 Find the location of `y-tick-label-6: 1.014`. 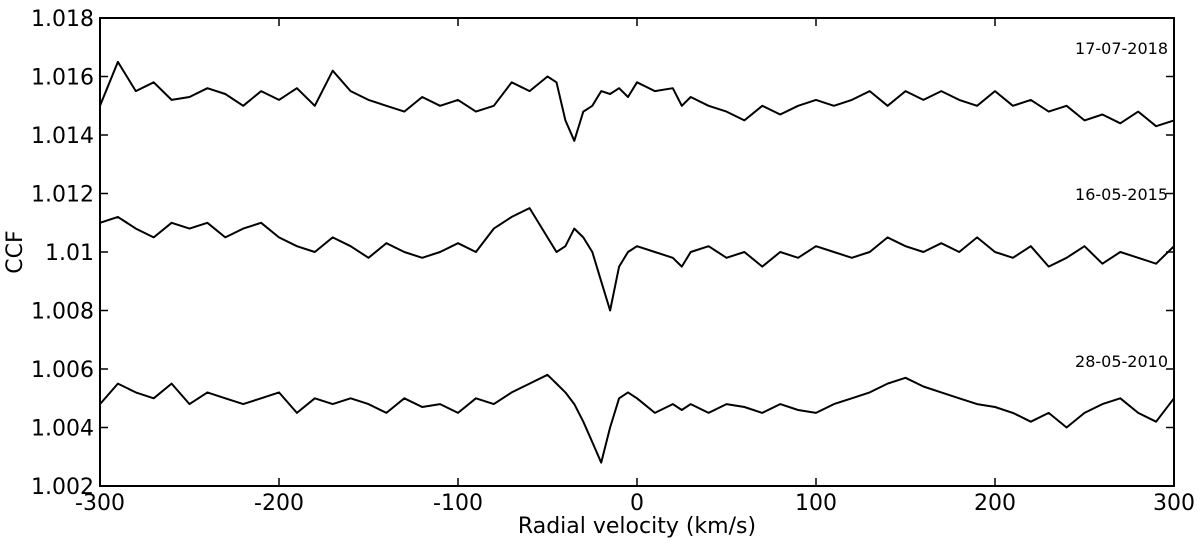

y-tick-label-6: 1.014 is located at coordinates (62, 136).